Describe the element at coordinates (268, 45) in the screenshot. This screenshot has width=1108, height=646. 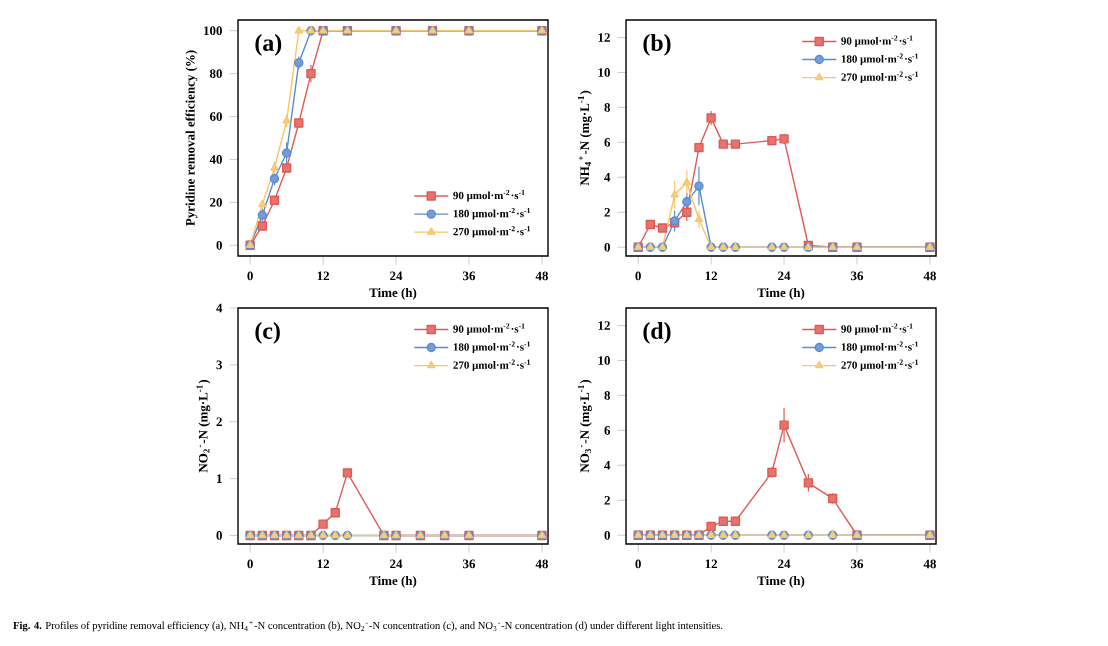
I see `annotation: (a)` at that location.